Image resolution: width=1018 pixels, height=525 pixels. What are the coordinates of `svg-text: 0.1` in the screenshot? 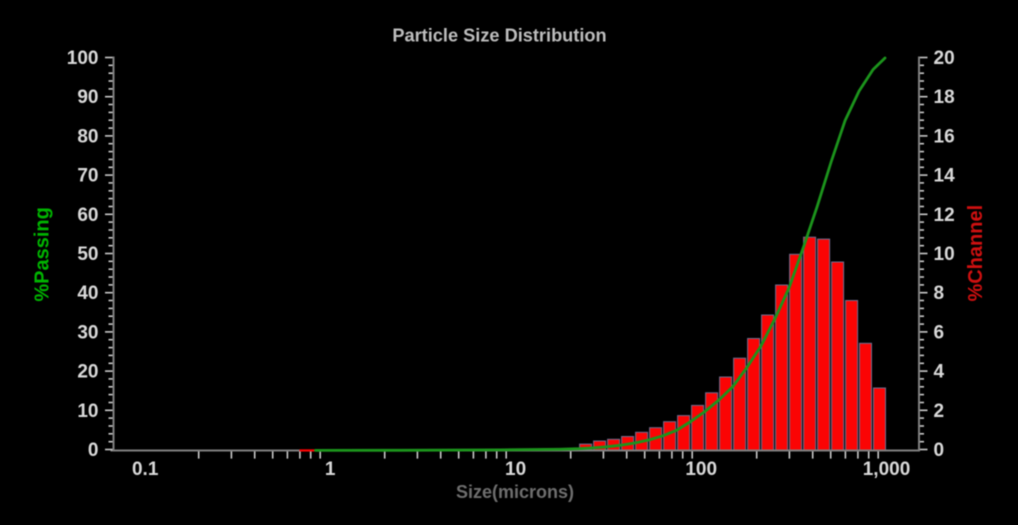 It's located at (145, 469).